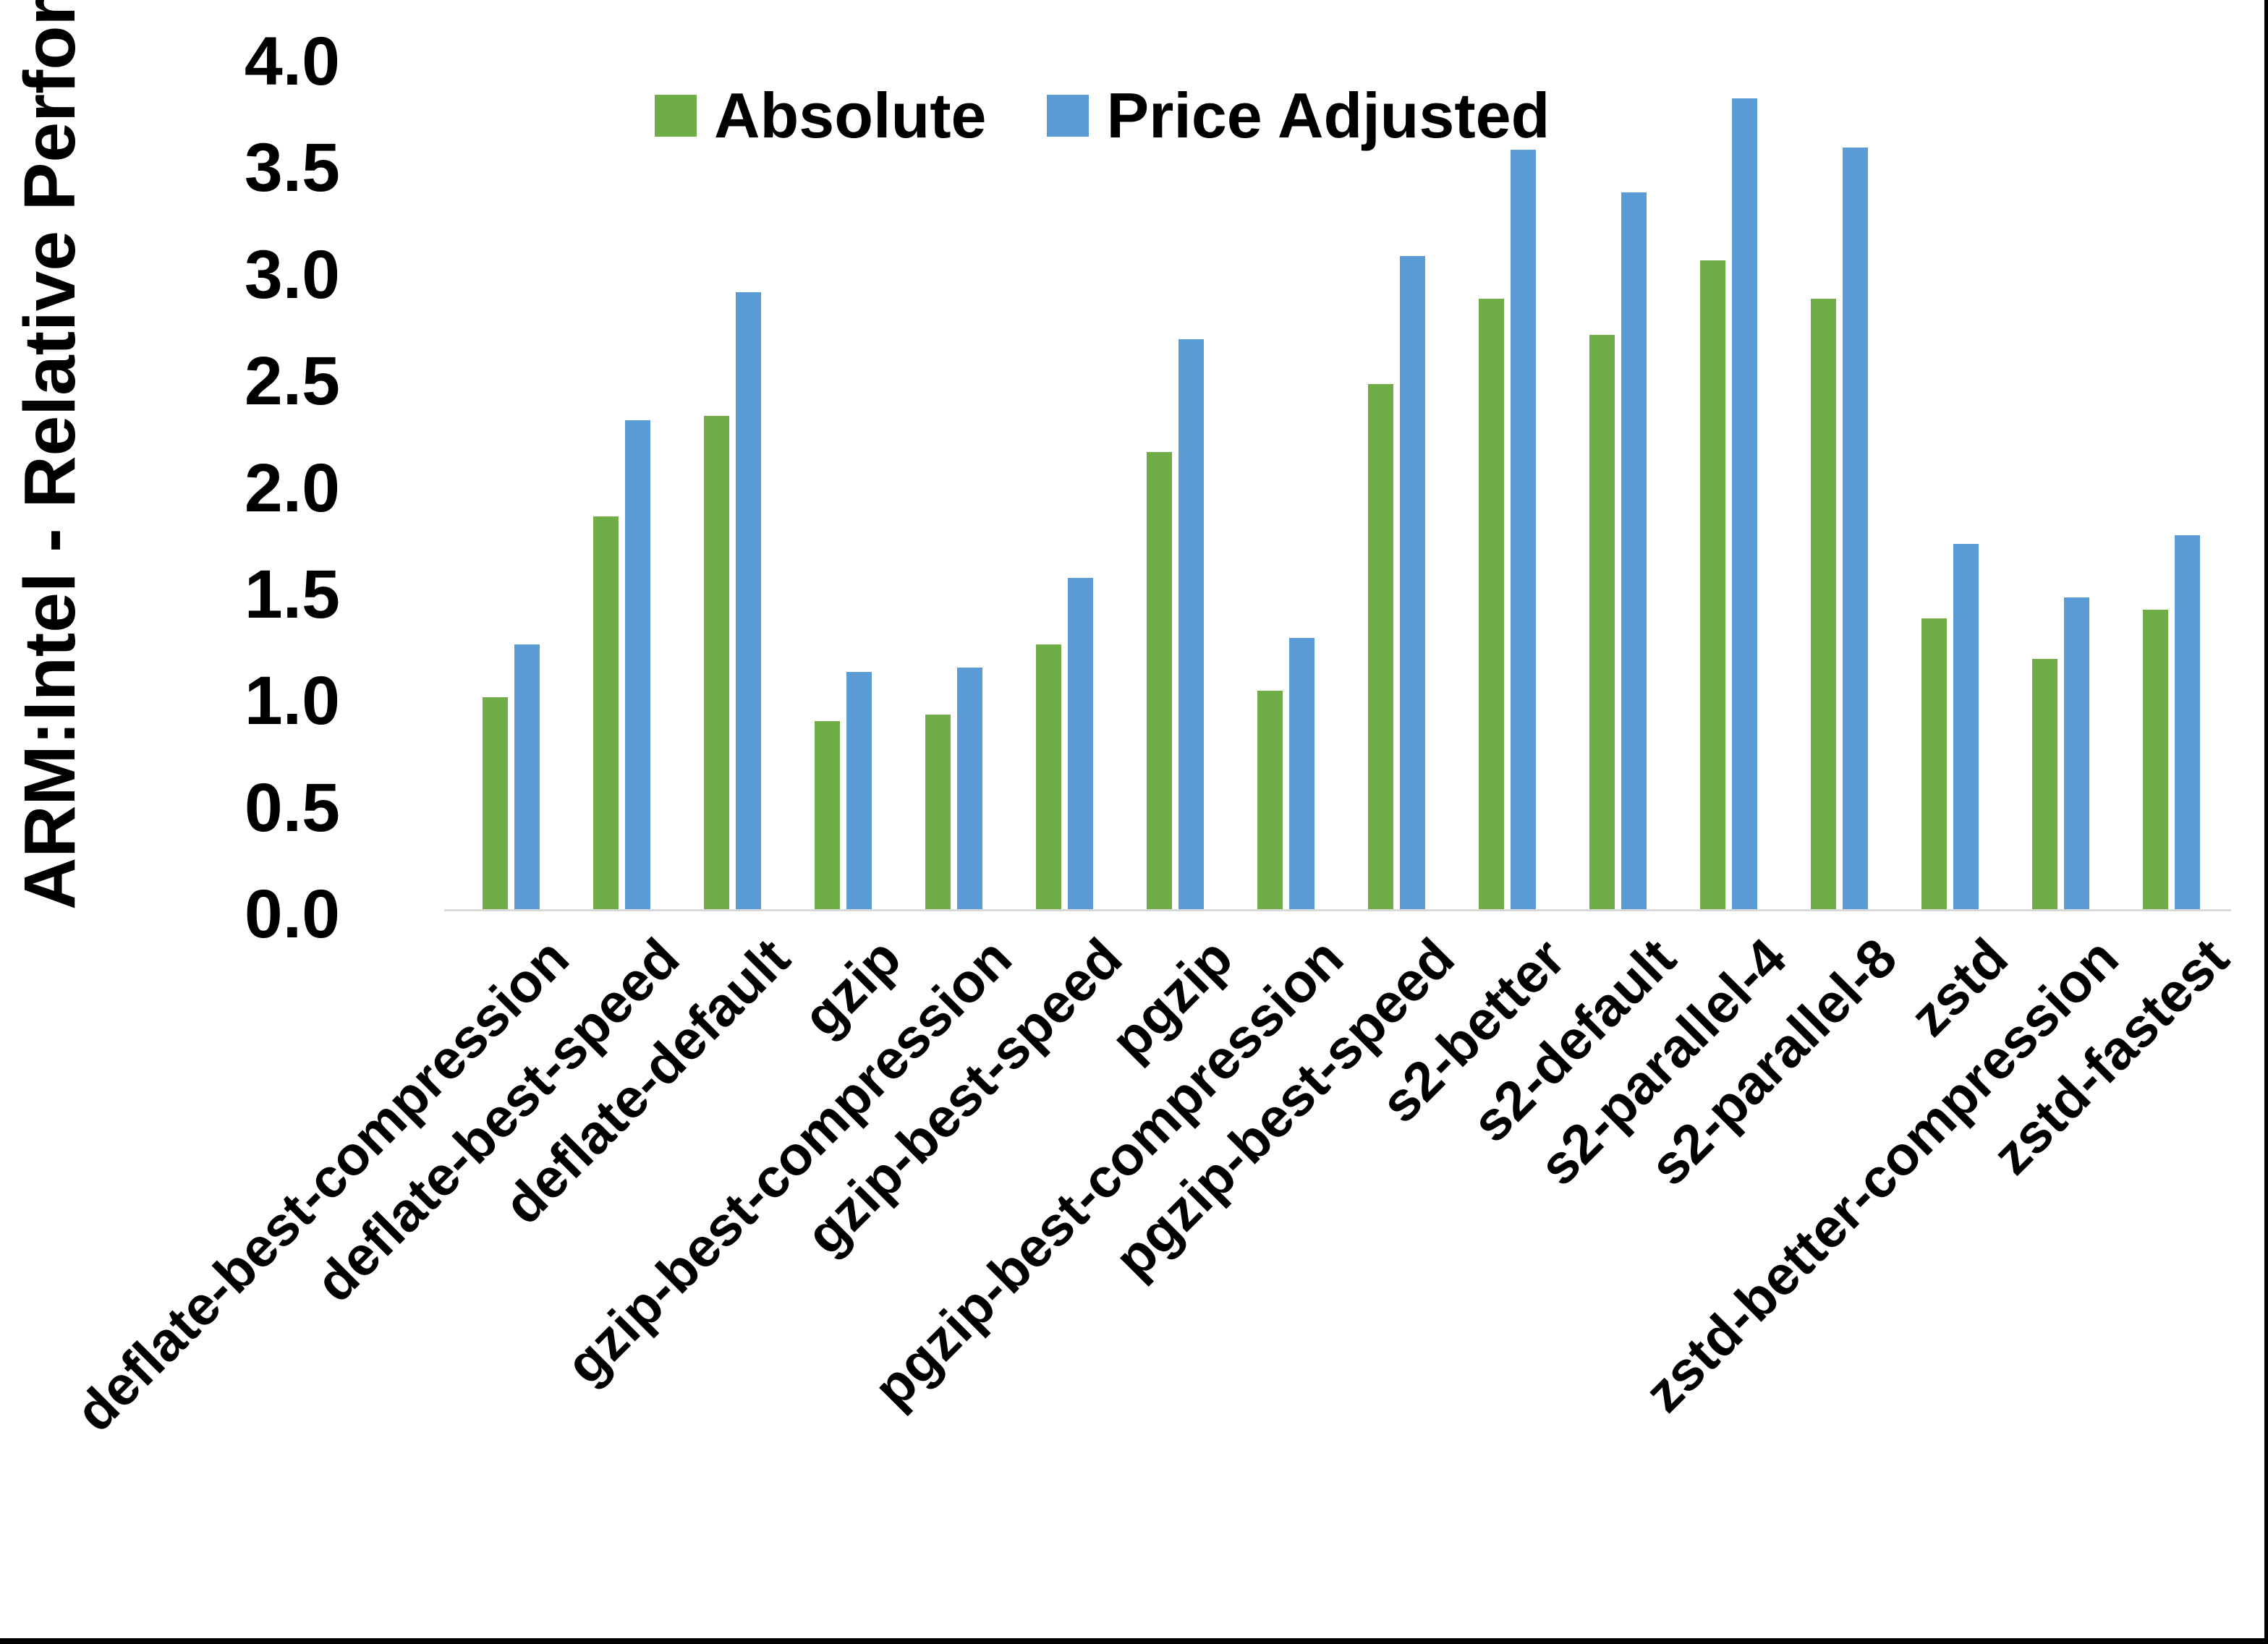 The width and height of the screenshot is (2268, 1644). Describe the element at coordinates (1380, 647) in the screenshot. I see `bar-absolute-pgzip-best-speed` at that location.